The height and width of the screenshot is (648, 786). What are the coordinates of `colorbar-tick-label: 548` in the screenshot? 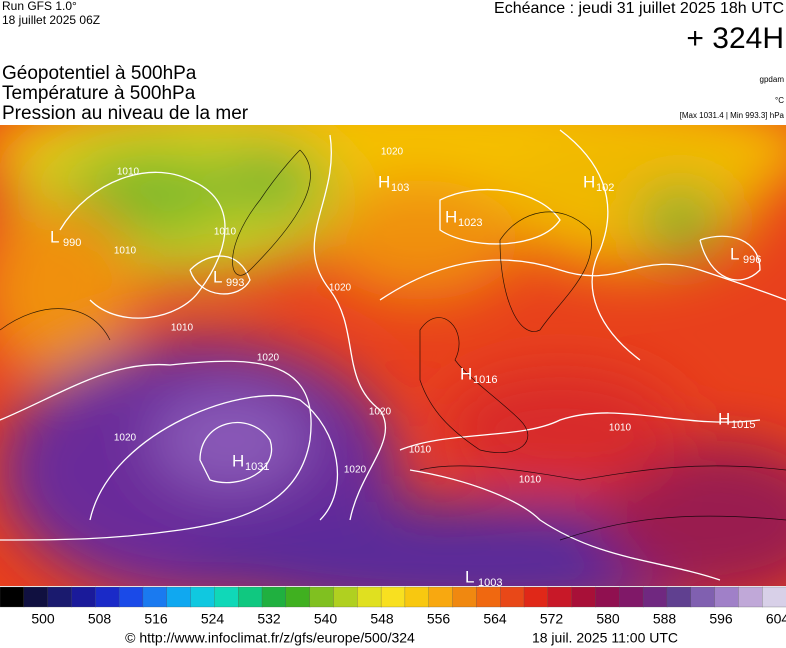 It's located at (382, 619).